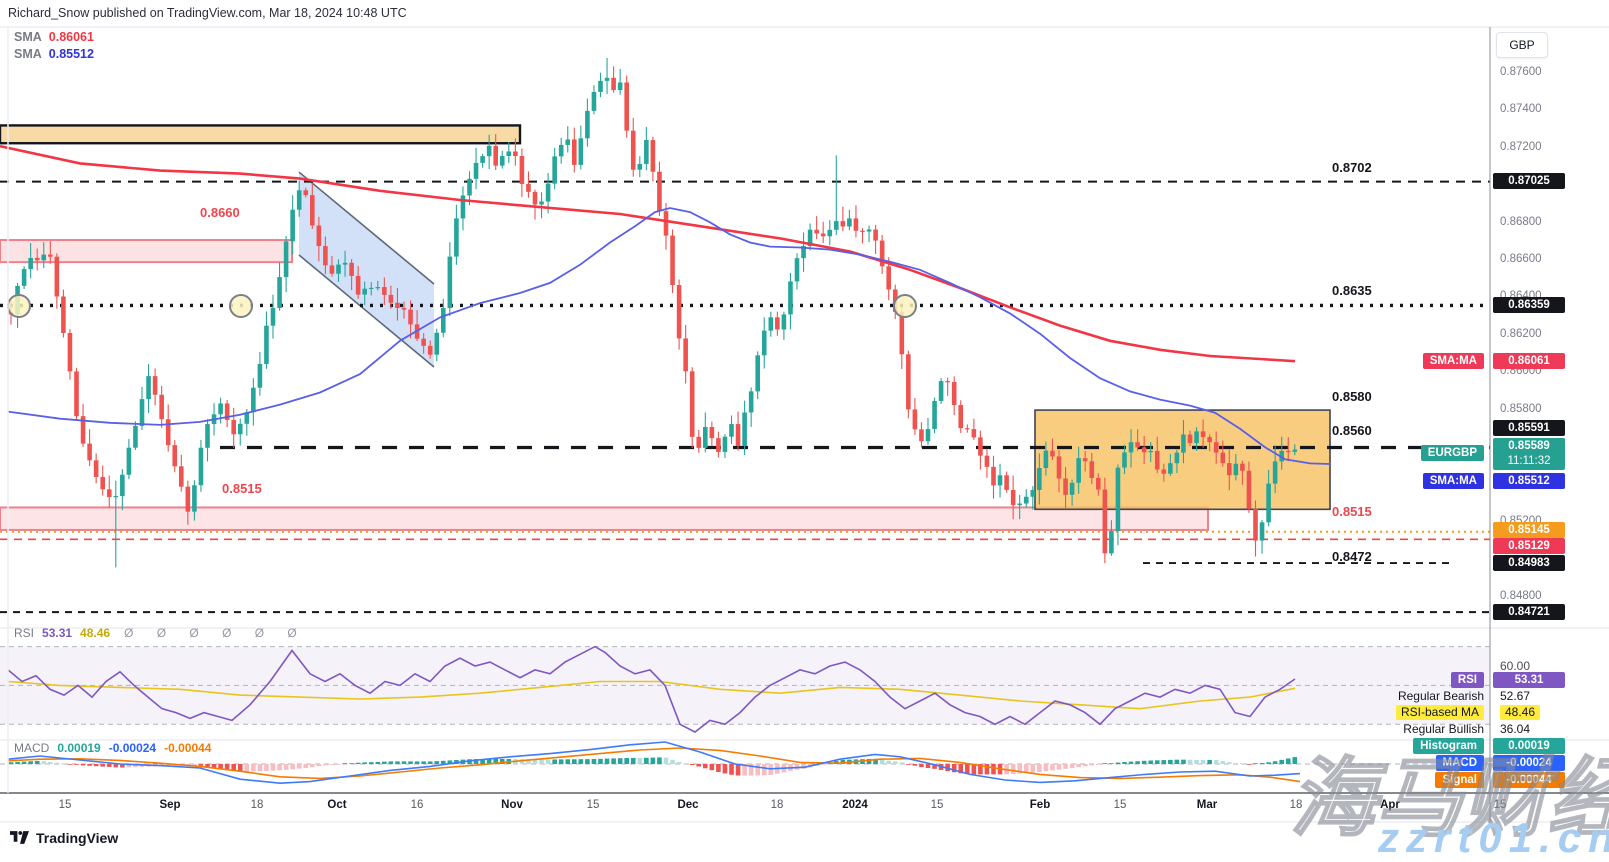 This screenshot has width=1609, height=862. I want to click on price-level-label: 0.8702, so click(1352, 167).